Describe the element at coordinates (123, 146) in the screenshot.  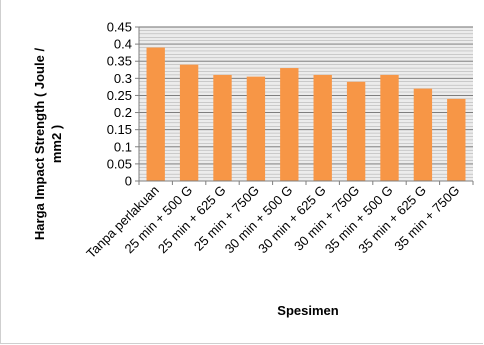
I see `y-tick-label: 0.1` at that location.